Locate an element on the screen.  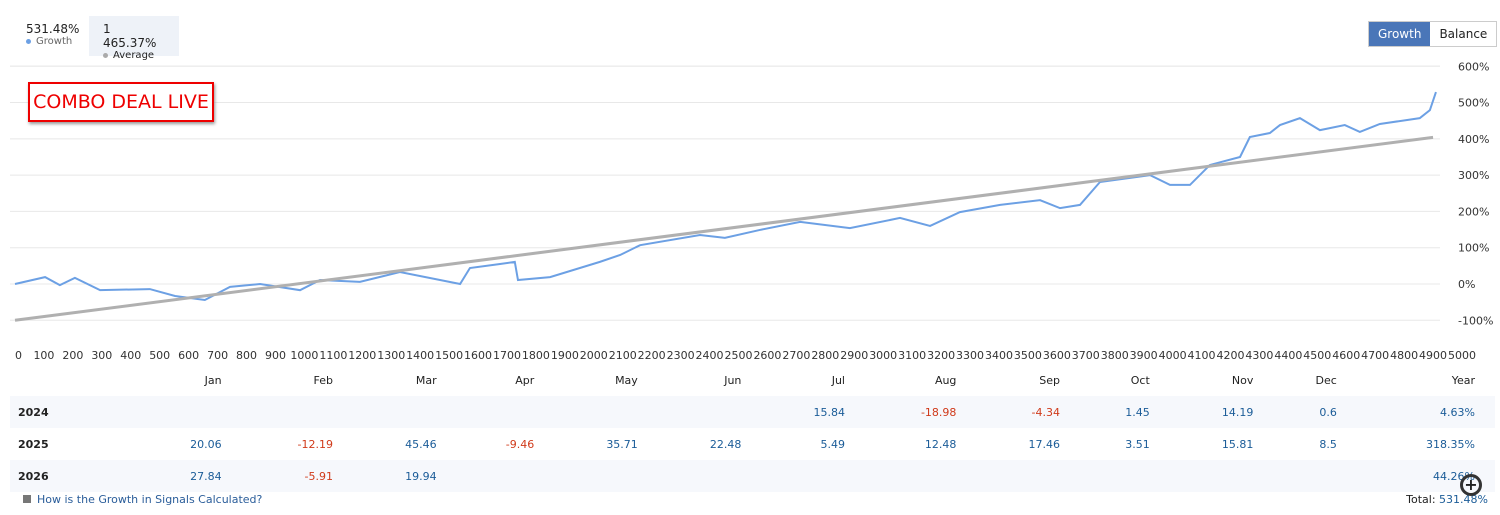
growth-stat: 531.48% Growth is located at coordinates (52, 36).